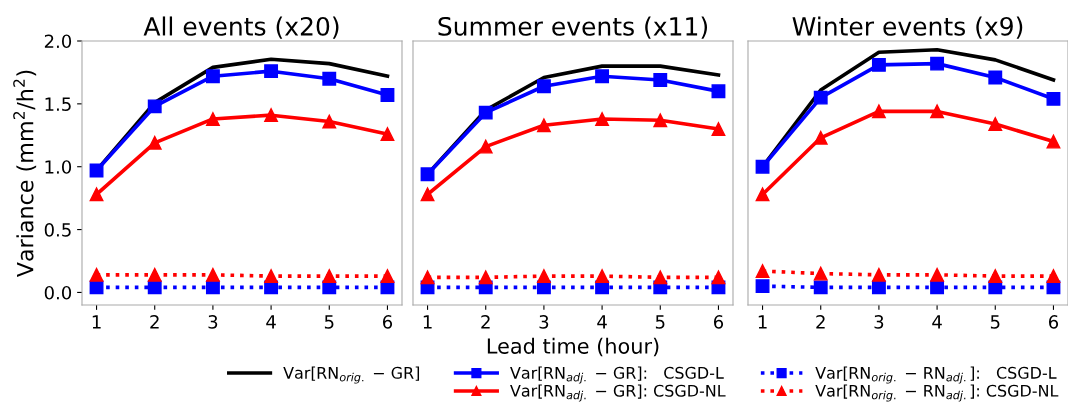 The image size is (1068, 407). Describe the element at coordinates (58, 292) in the screenshot. I see `y-tick-label: 0.0` at that location.